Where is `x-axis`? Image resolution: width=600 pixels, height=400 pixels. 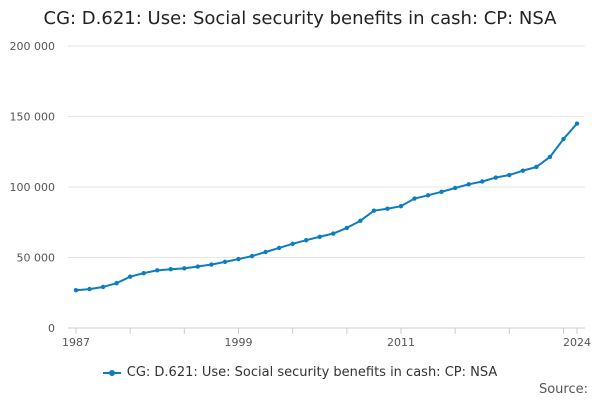 x-axis is located at coordinates (326, 330).